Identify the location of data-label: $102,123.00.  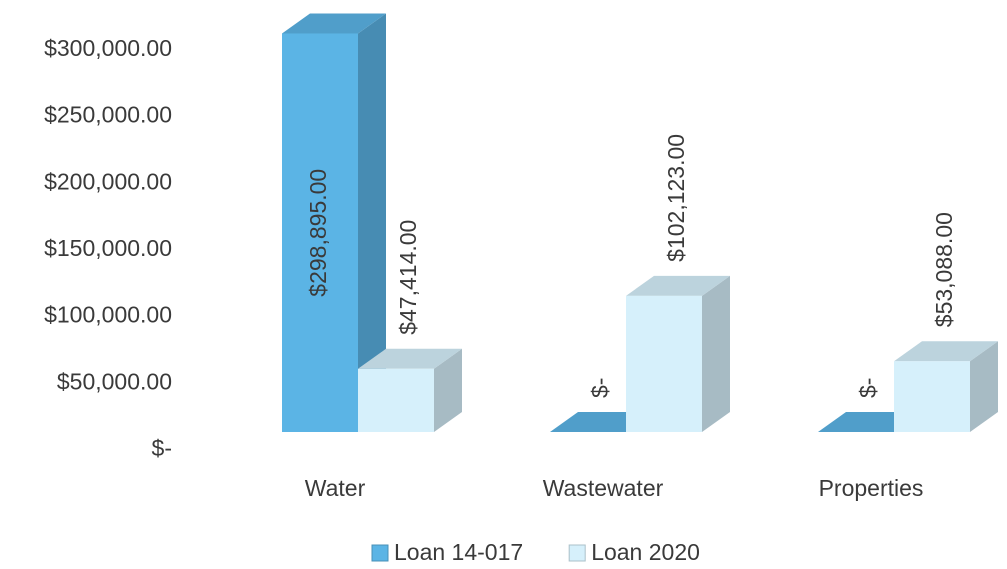
(676, 198).